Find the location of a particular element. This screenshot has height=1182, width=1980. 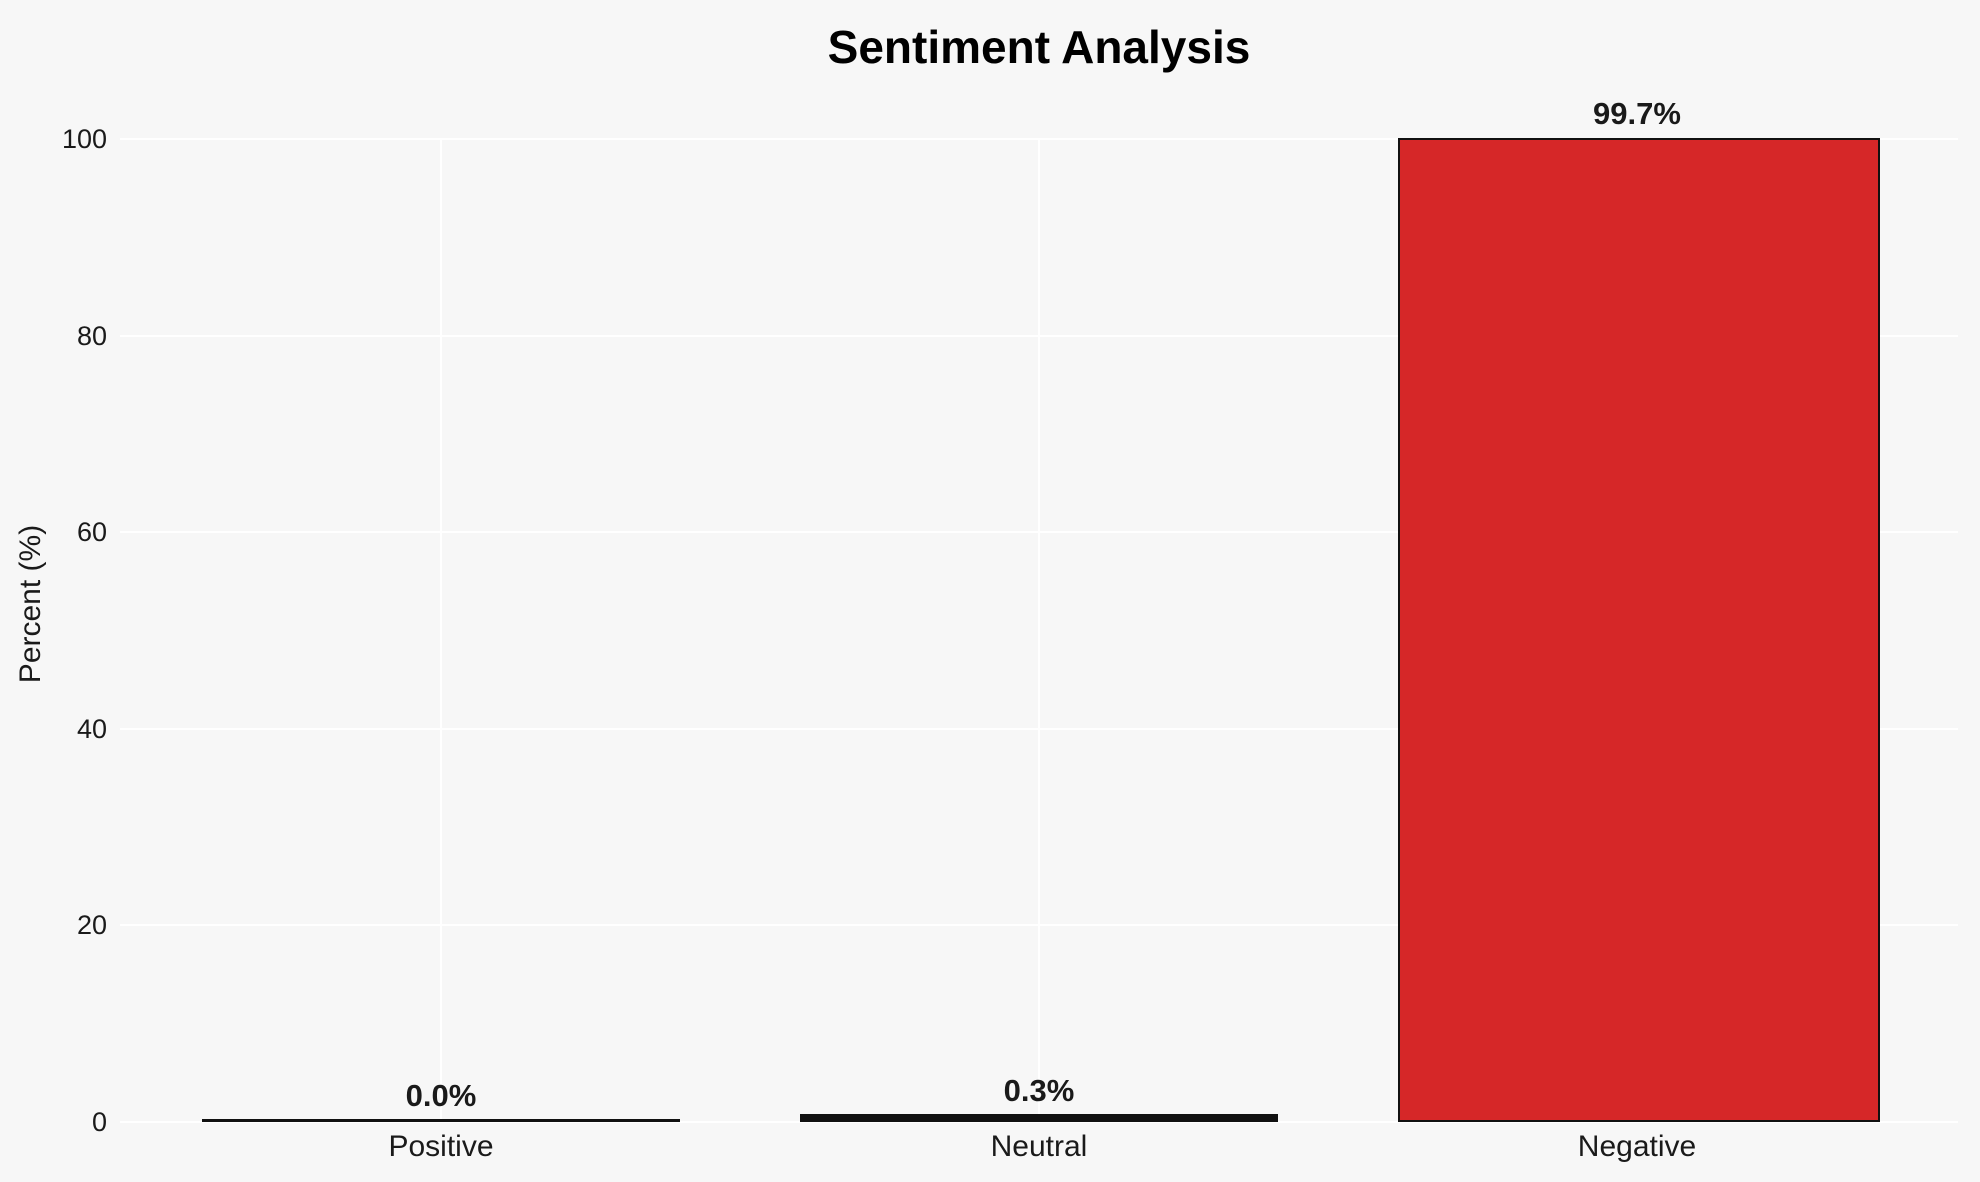

x-tick-label-positive: Positive is located at coordinates (441, 1146).